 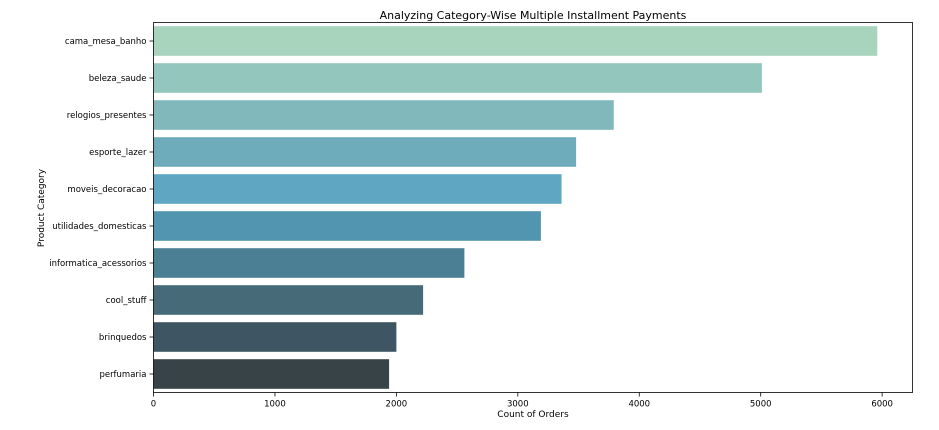 I want to click on bar-cool_stuff, so click(x=288, y=300).